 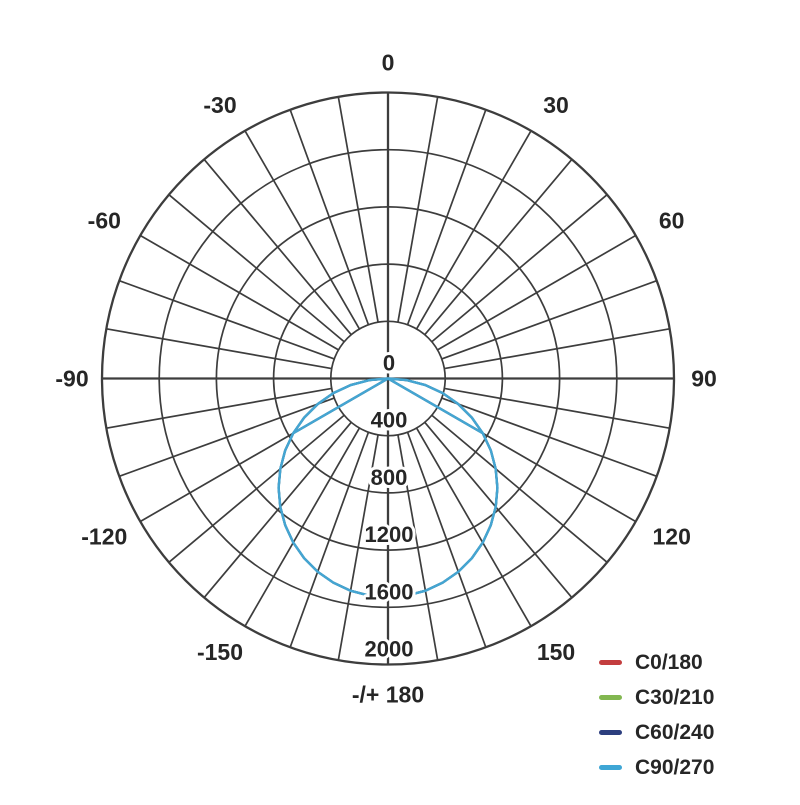 I want to click on distribution-curves, so click(x=388, y=488).